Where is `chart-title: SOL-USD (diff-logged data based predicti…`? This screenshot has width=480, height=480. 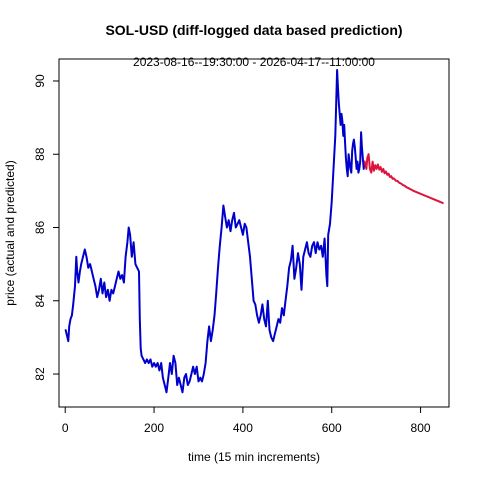
chart-title: SOL-USD (diff-logged data based predicti… is located at coordinates (253, 30).